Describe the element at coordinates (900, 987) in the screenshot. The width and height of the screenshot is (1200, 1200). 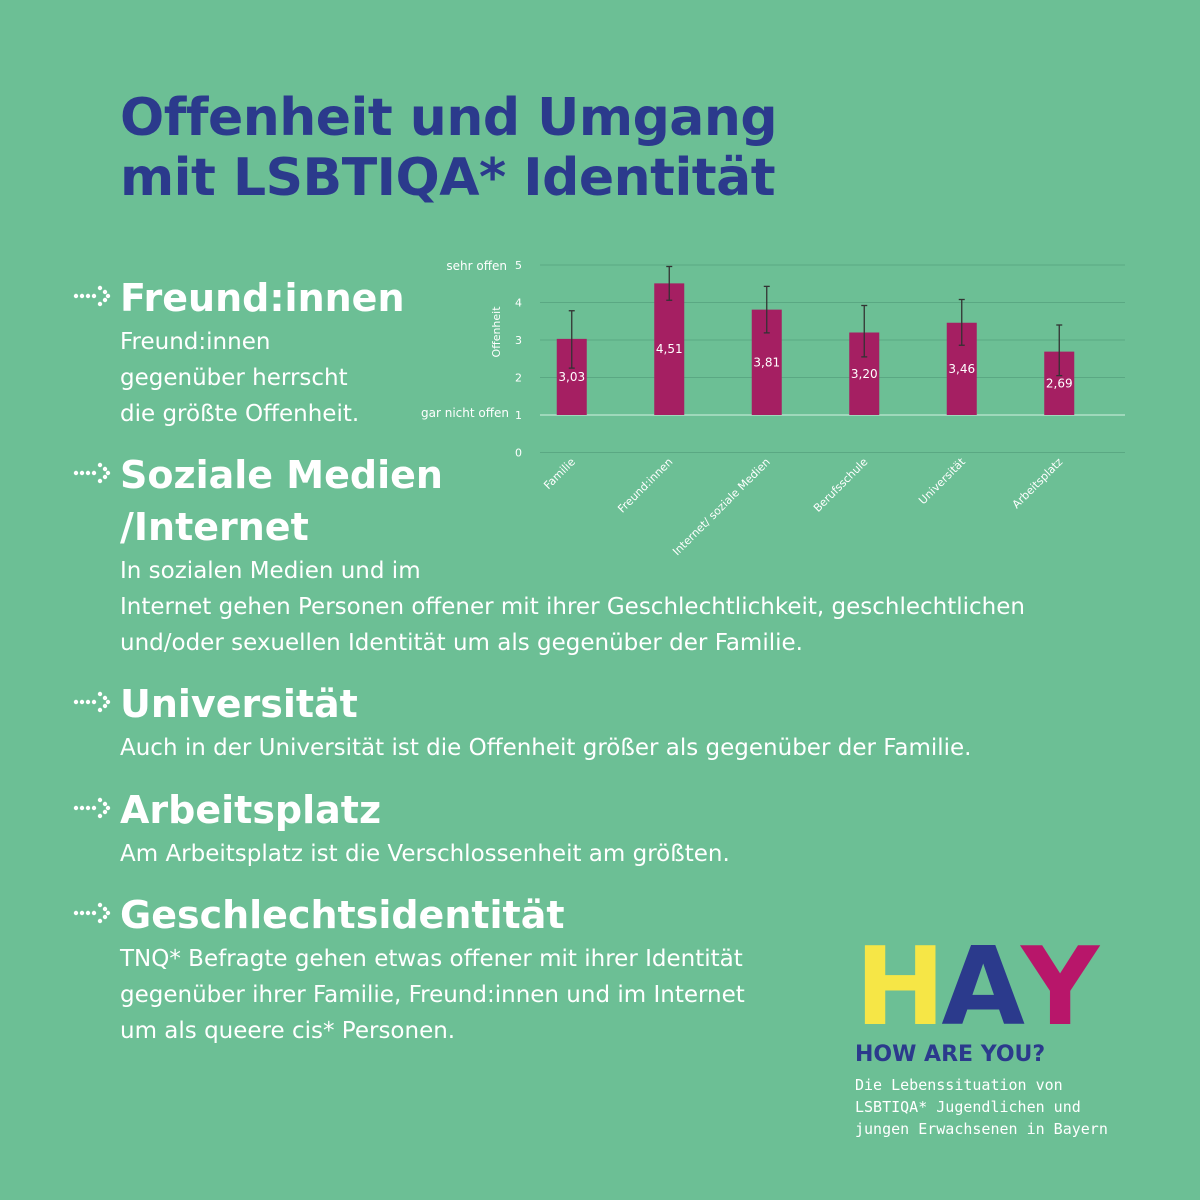
I see `logo-letter-h: H` at that location.